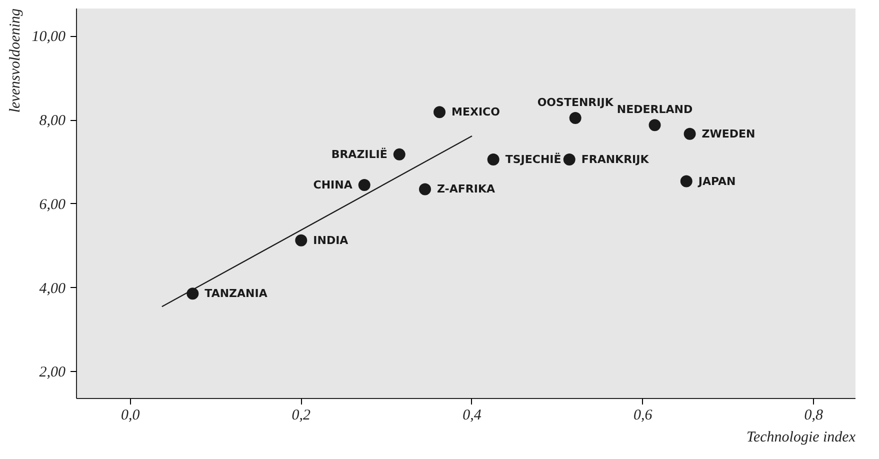 This screenshot has height=459, width=879. What do you see at coordinates (331, 240) in the screenshot?
I see `annotation: INDIA` at bounding box center [331, 240].